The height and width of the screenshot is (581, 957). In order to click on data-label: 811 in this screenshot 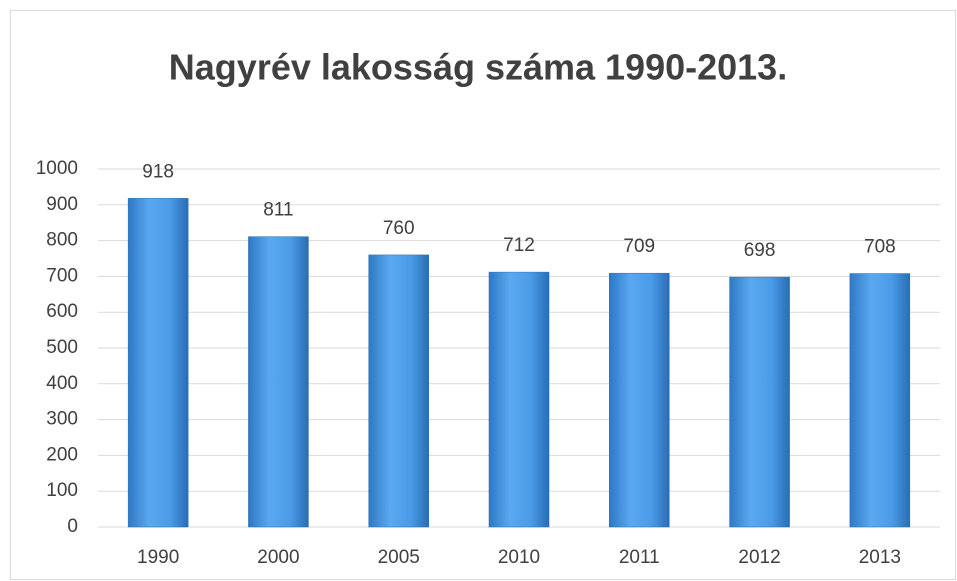, I will do `click(278, 210)`.